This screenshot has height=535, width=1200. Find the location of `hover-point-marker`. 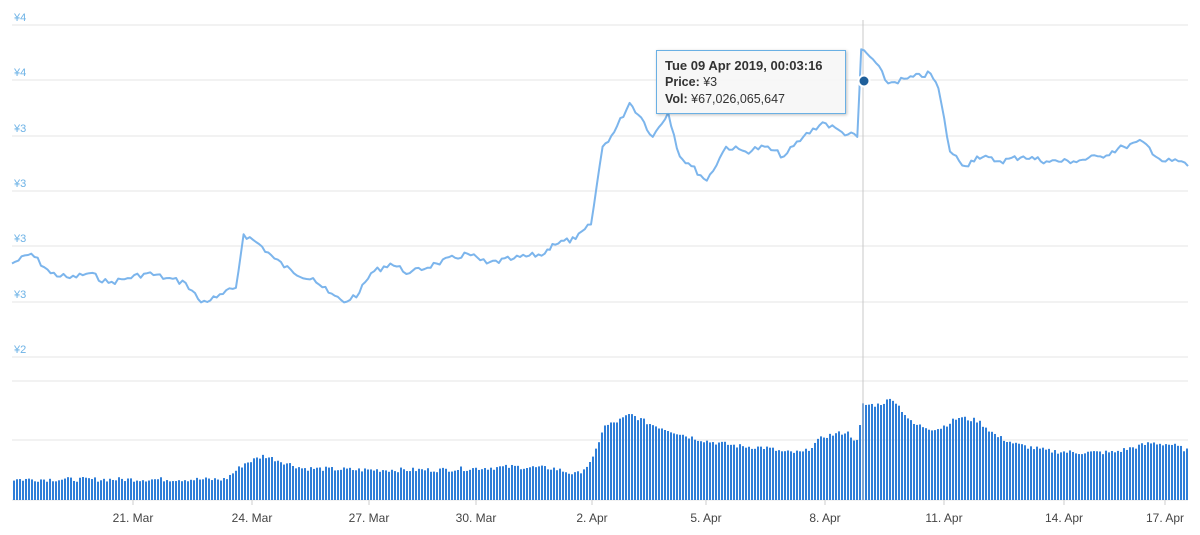

hover-point-marker is located at coordinates (864, 81).